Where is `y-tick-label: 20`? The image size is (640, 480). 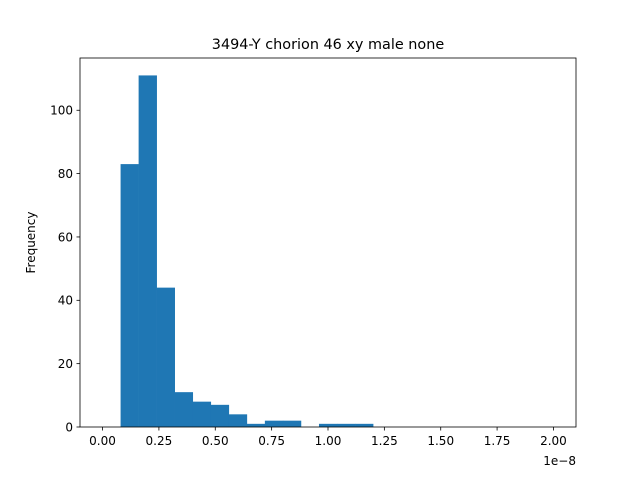 y-tick-label: 20 is located at coordinates (65, 364).